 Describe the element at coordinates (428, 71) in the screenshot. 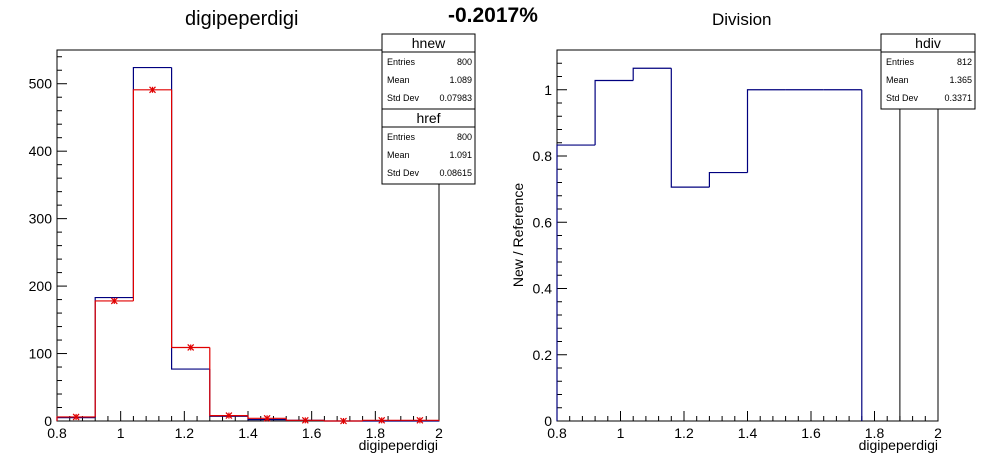

I see `stats-box-hnew` at that location.